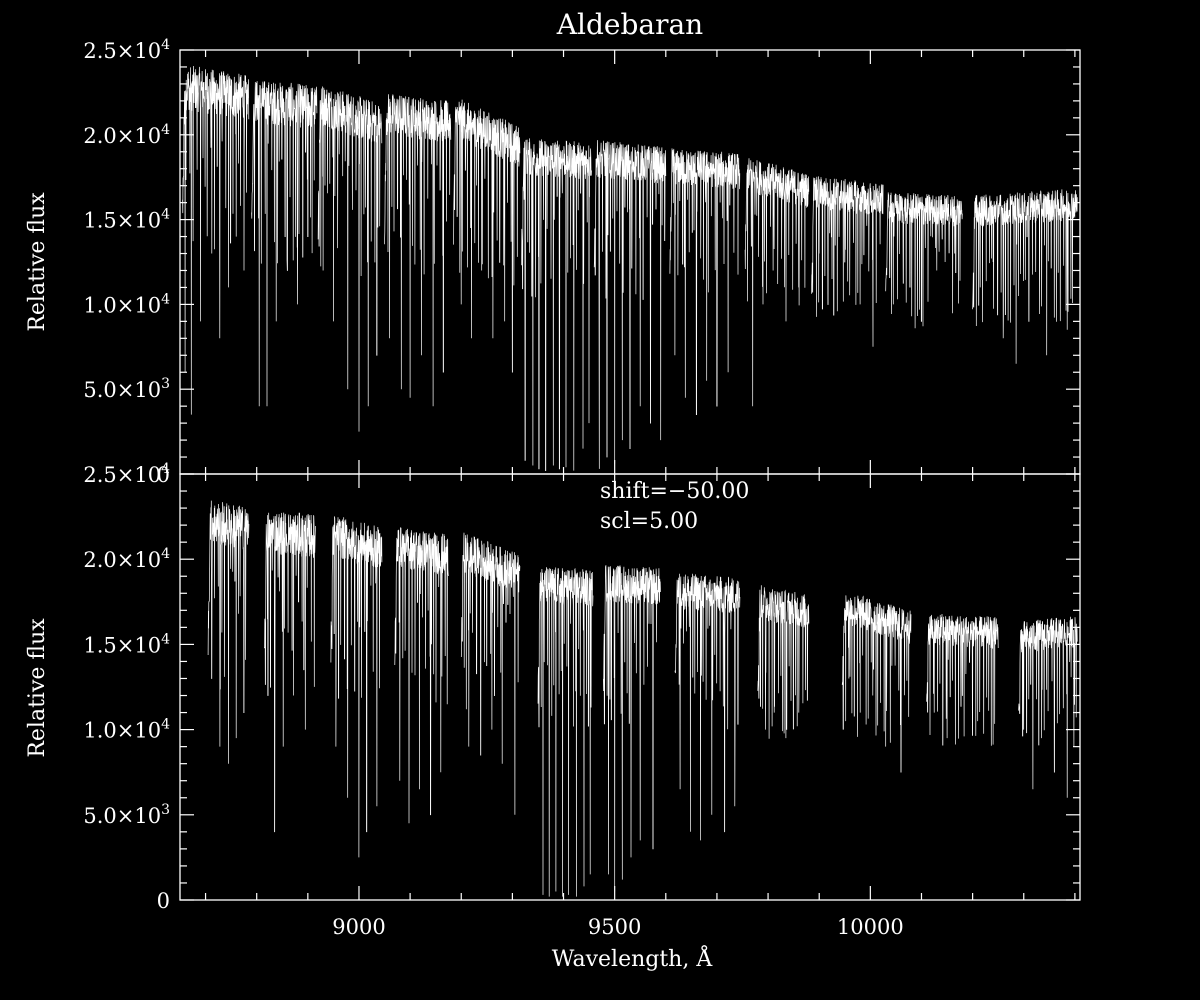 The height and width of the screenshot is (1000, 1200). Describe the element at coordinates (358, 927) in the screenshot. I see `x-tick-label: 9000` at that location.